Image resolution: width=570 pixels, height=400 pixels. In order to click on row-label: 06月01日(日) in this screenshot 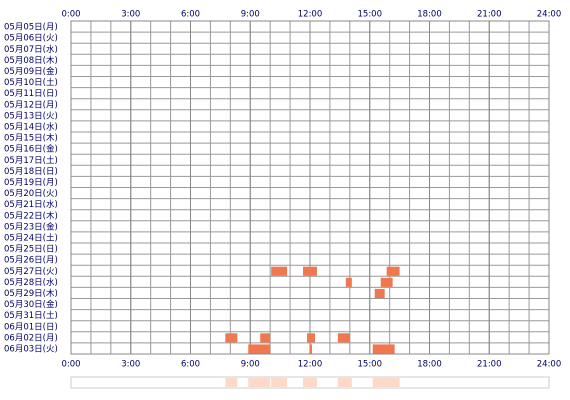, I will do `click(31, 327)`.